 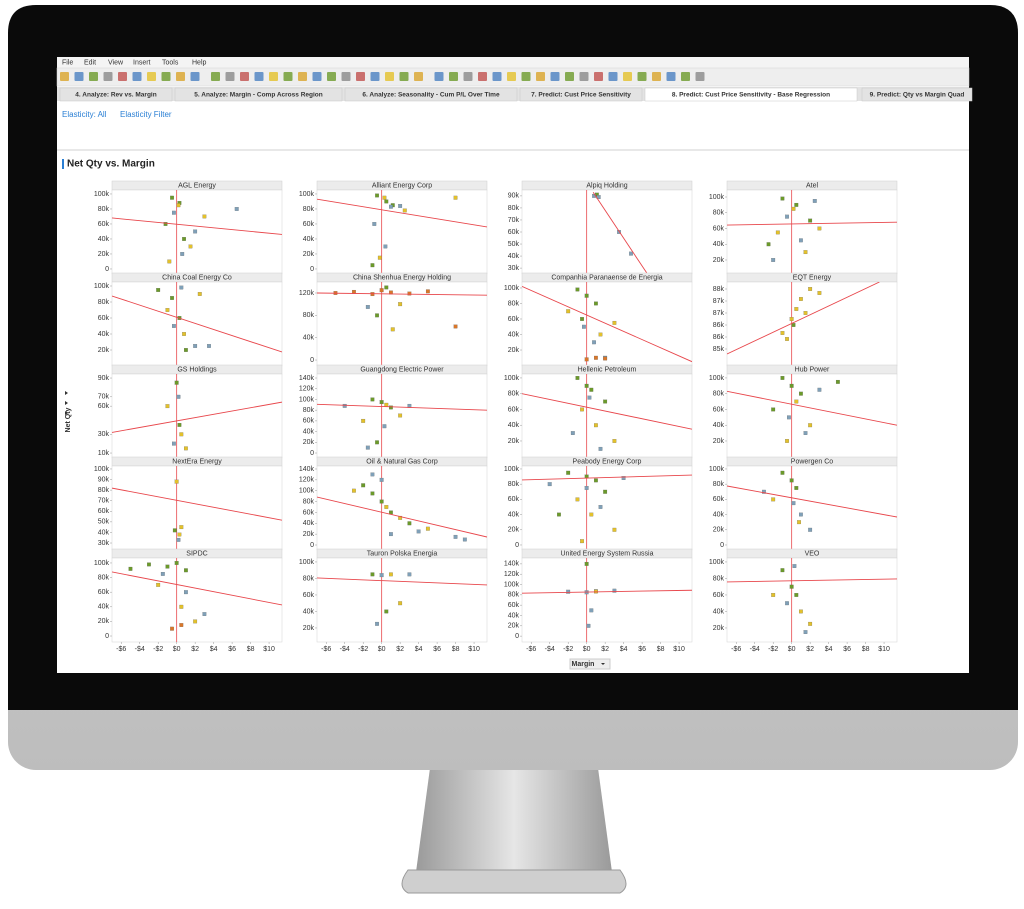 I want to click on x-tick-label: $10, so click(x=884, y=649).